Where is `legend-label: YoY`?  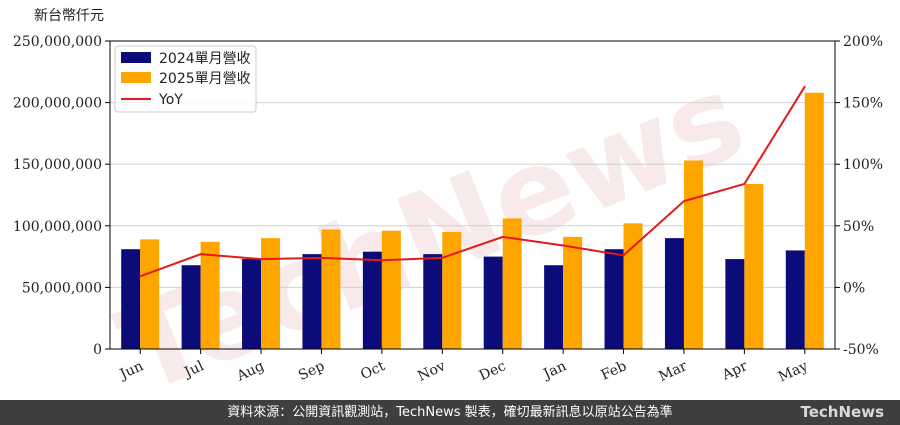 legend-label: YoY is located at coordinates (170, 100).